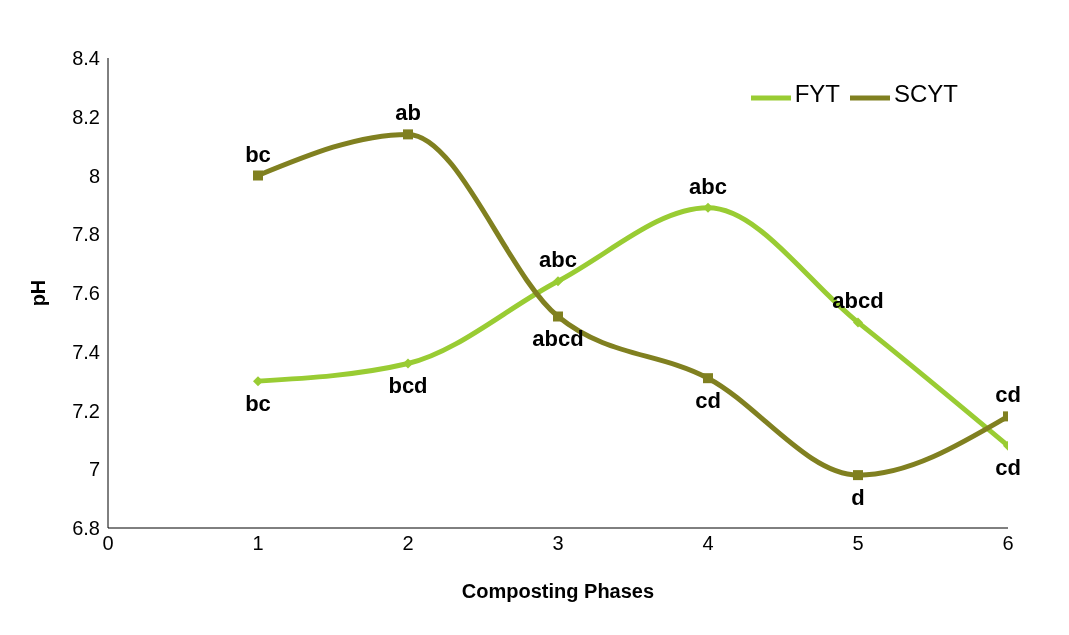  Describe the element at coordinates (858, 543) in the screenshot. I see `x-tick-label: 5` at that location.